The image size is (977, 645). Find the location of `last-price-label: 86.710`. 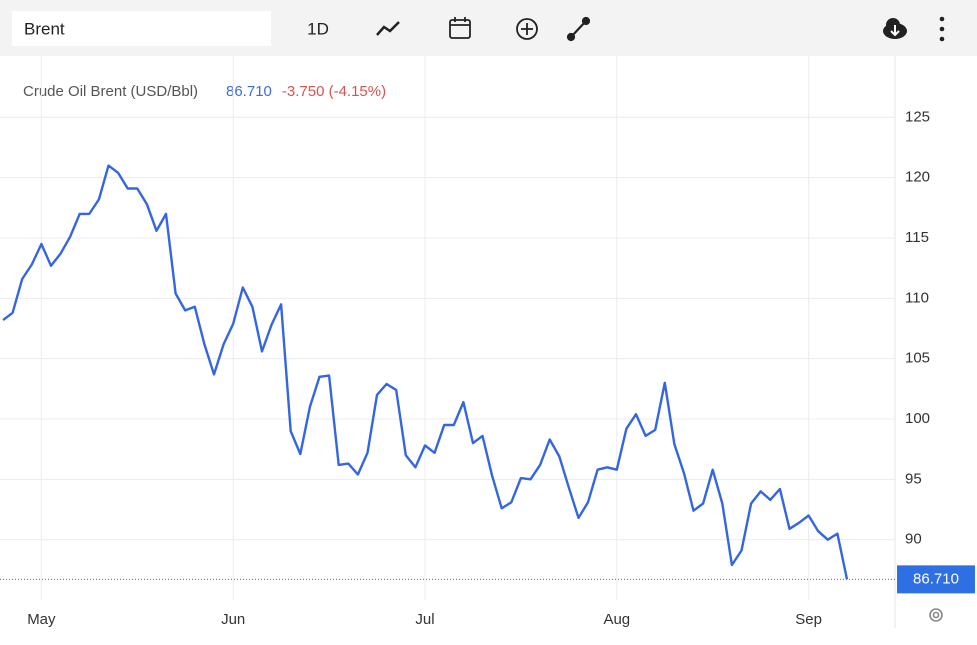

last-price-label: 86.710 is located at coordinates (936, 578).